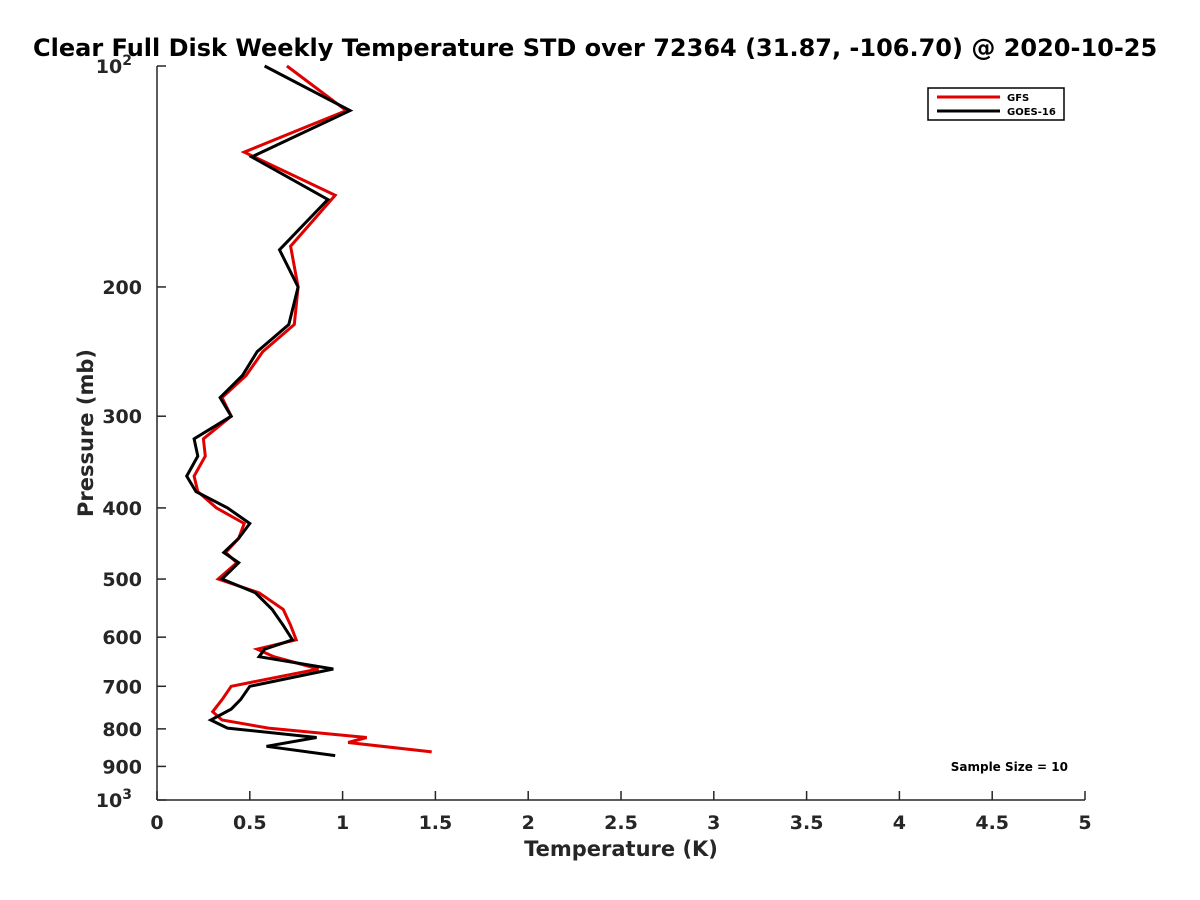 The width and height of the screenshot is (1200, 900). I want to click on legend-label-gfs: GFS, so click(1018, 98).